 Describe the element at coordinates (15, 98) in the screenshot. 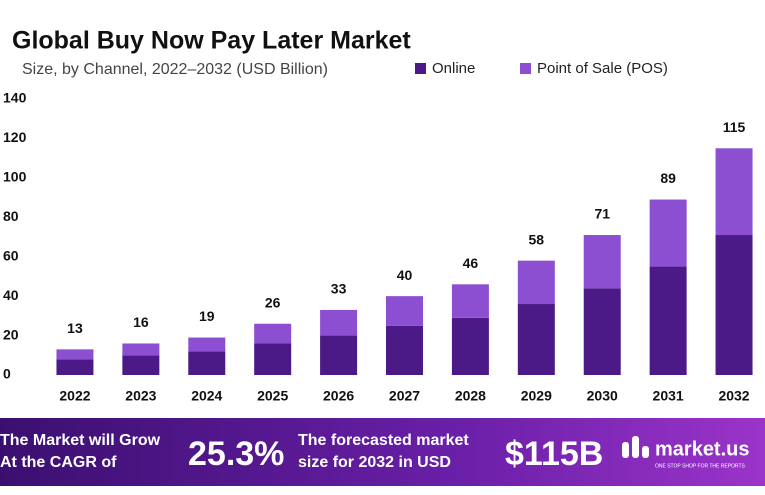

I see `y-tick-label: 140` at that location.